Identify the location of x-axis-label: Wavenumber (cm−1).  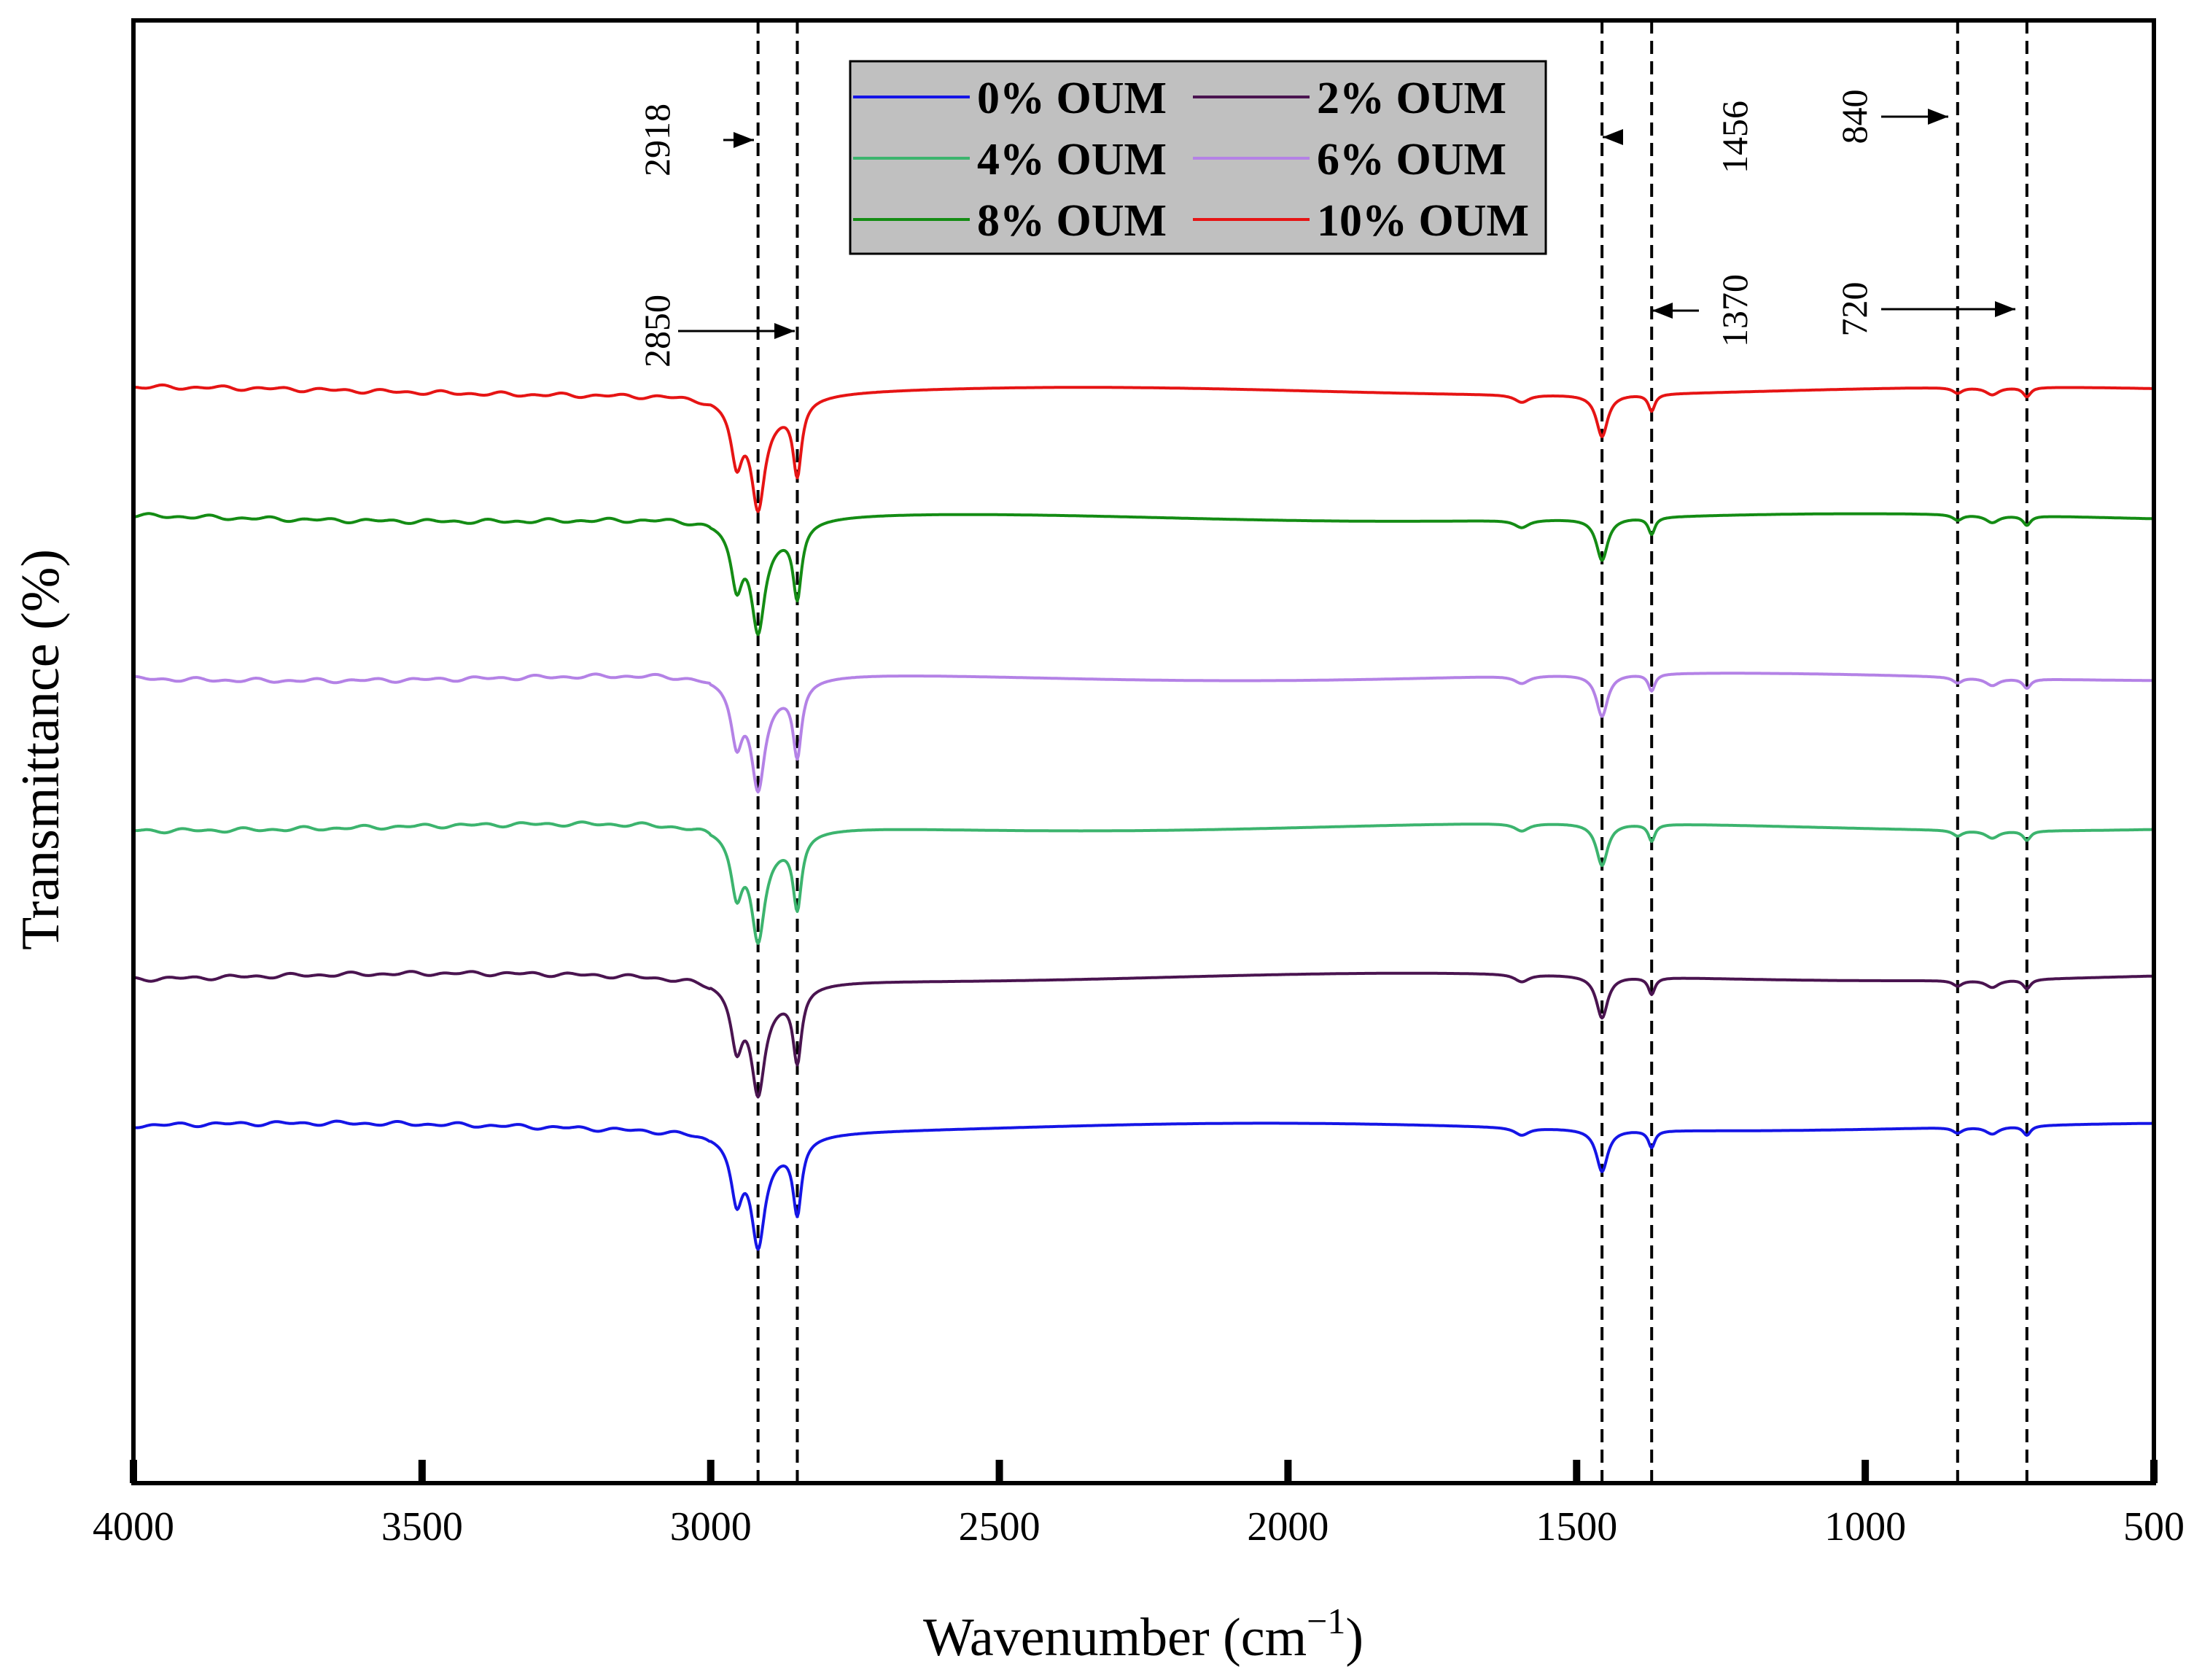
(1143, 1634).